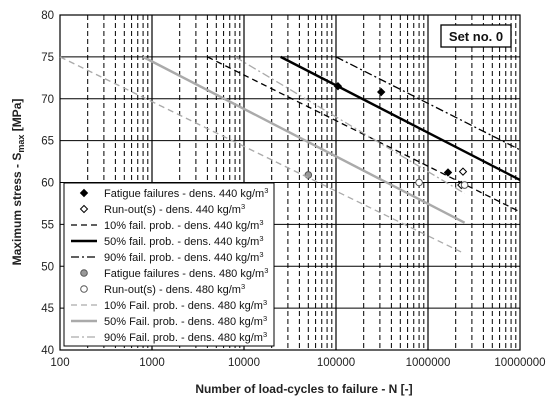  What do you see at coordinates (47, 309) in the screenshot?
I see `y-tick-label: 45` at bounding box center [47, 309].